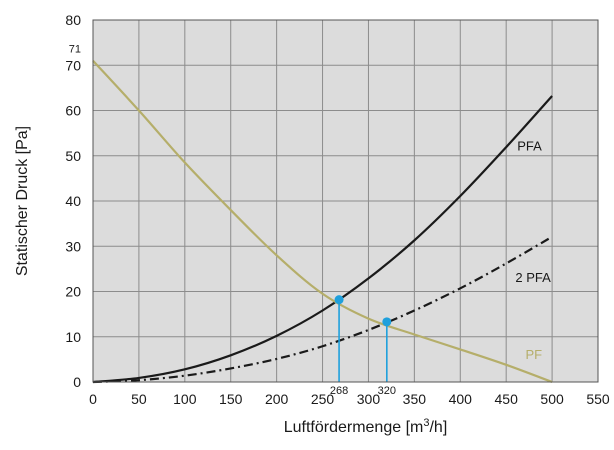 The height and width of the screenshot is (450, 614). Describe the element at coordinates (415, 399) in the screenshot. I see `x-tick-label: 350` at that location.